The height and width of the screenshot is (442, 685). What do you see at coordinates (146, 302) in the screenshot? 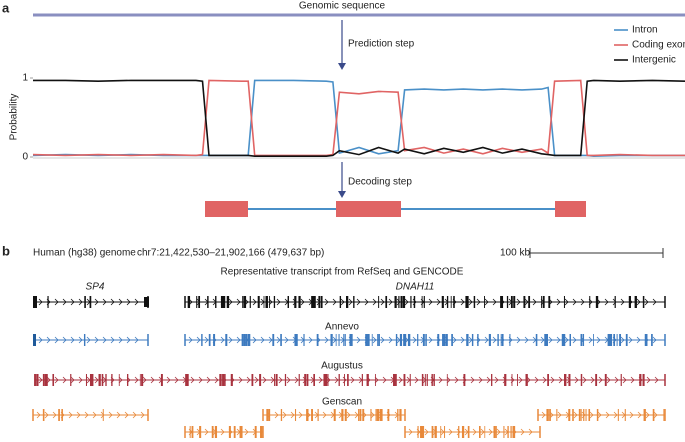
I see `exon` at bounding box center [146, 302].